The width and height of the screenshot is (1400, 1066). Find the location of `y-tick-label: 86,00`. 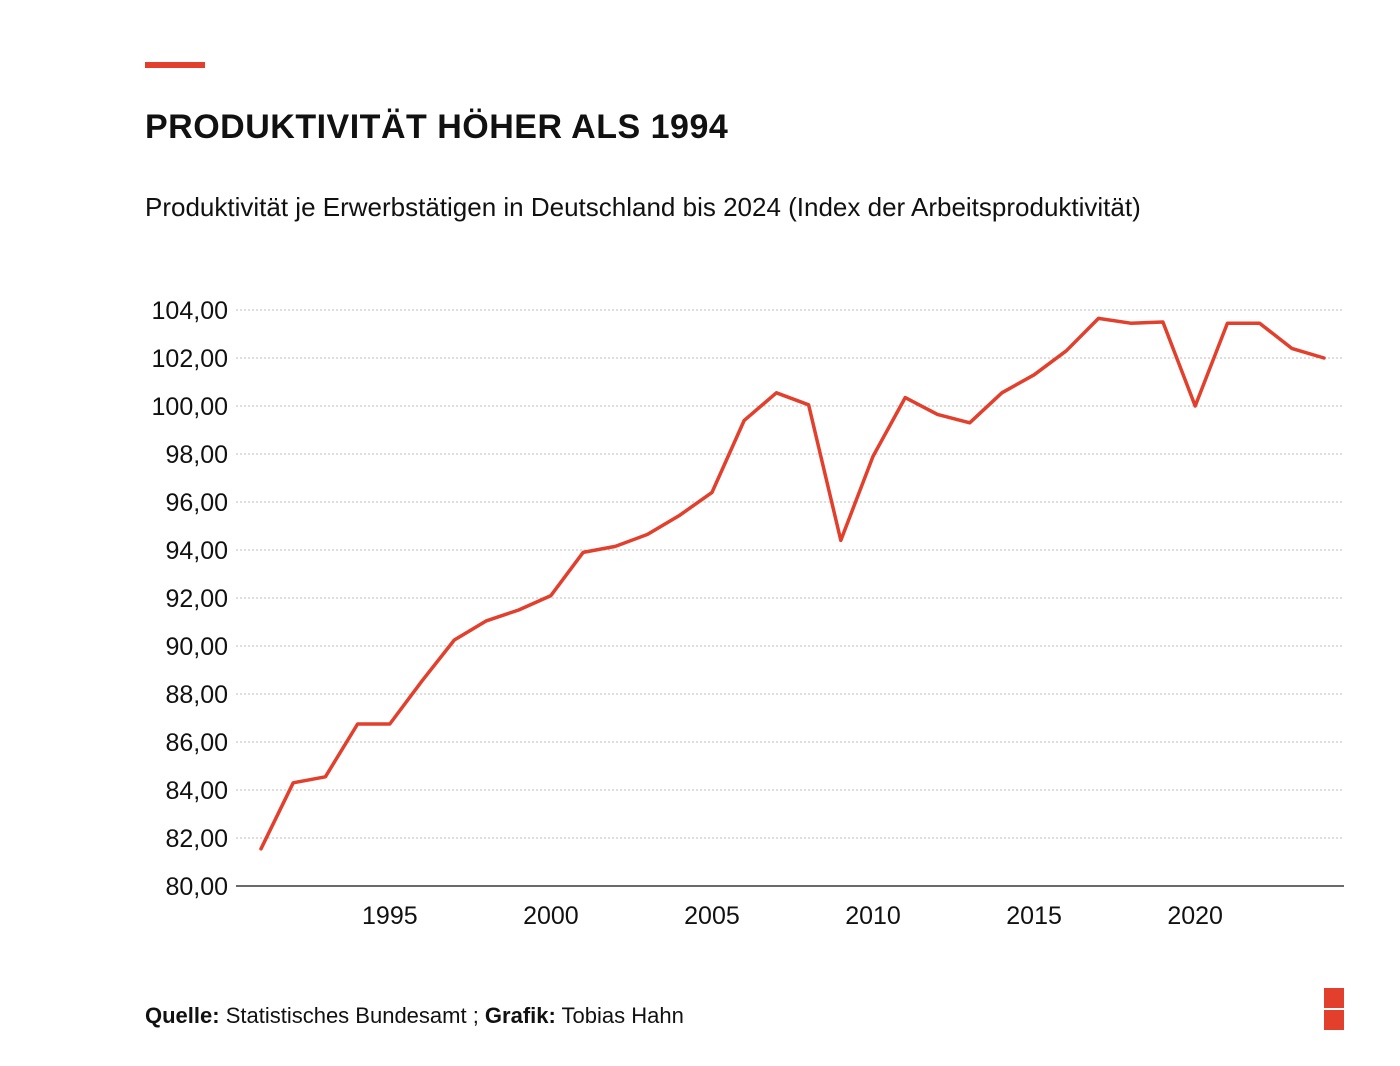

y-tick-label: 86,00 is located at coordinates (196, 743).